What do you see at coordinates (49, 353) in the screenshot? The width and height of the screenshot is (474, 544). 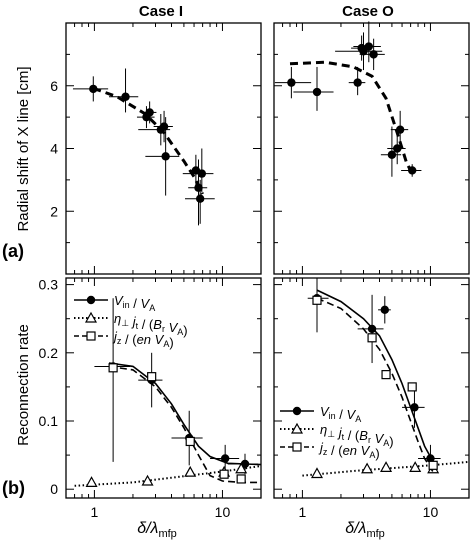 I see `y-tick-label: 0.2` at bounding box center [49, 353].